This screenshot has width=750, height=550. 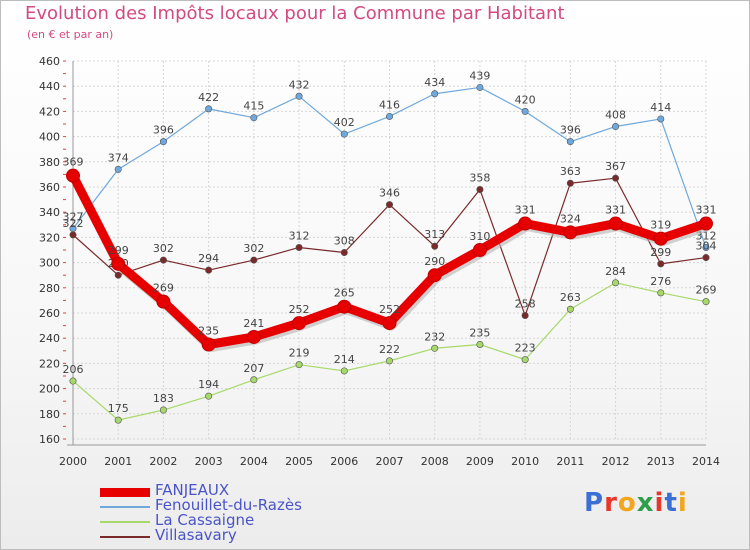 I want to click on y-tick-label: 260, so click(x=49, y=313).